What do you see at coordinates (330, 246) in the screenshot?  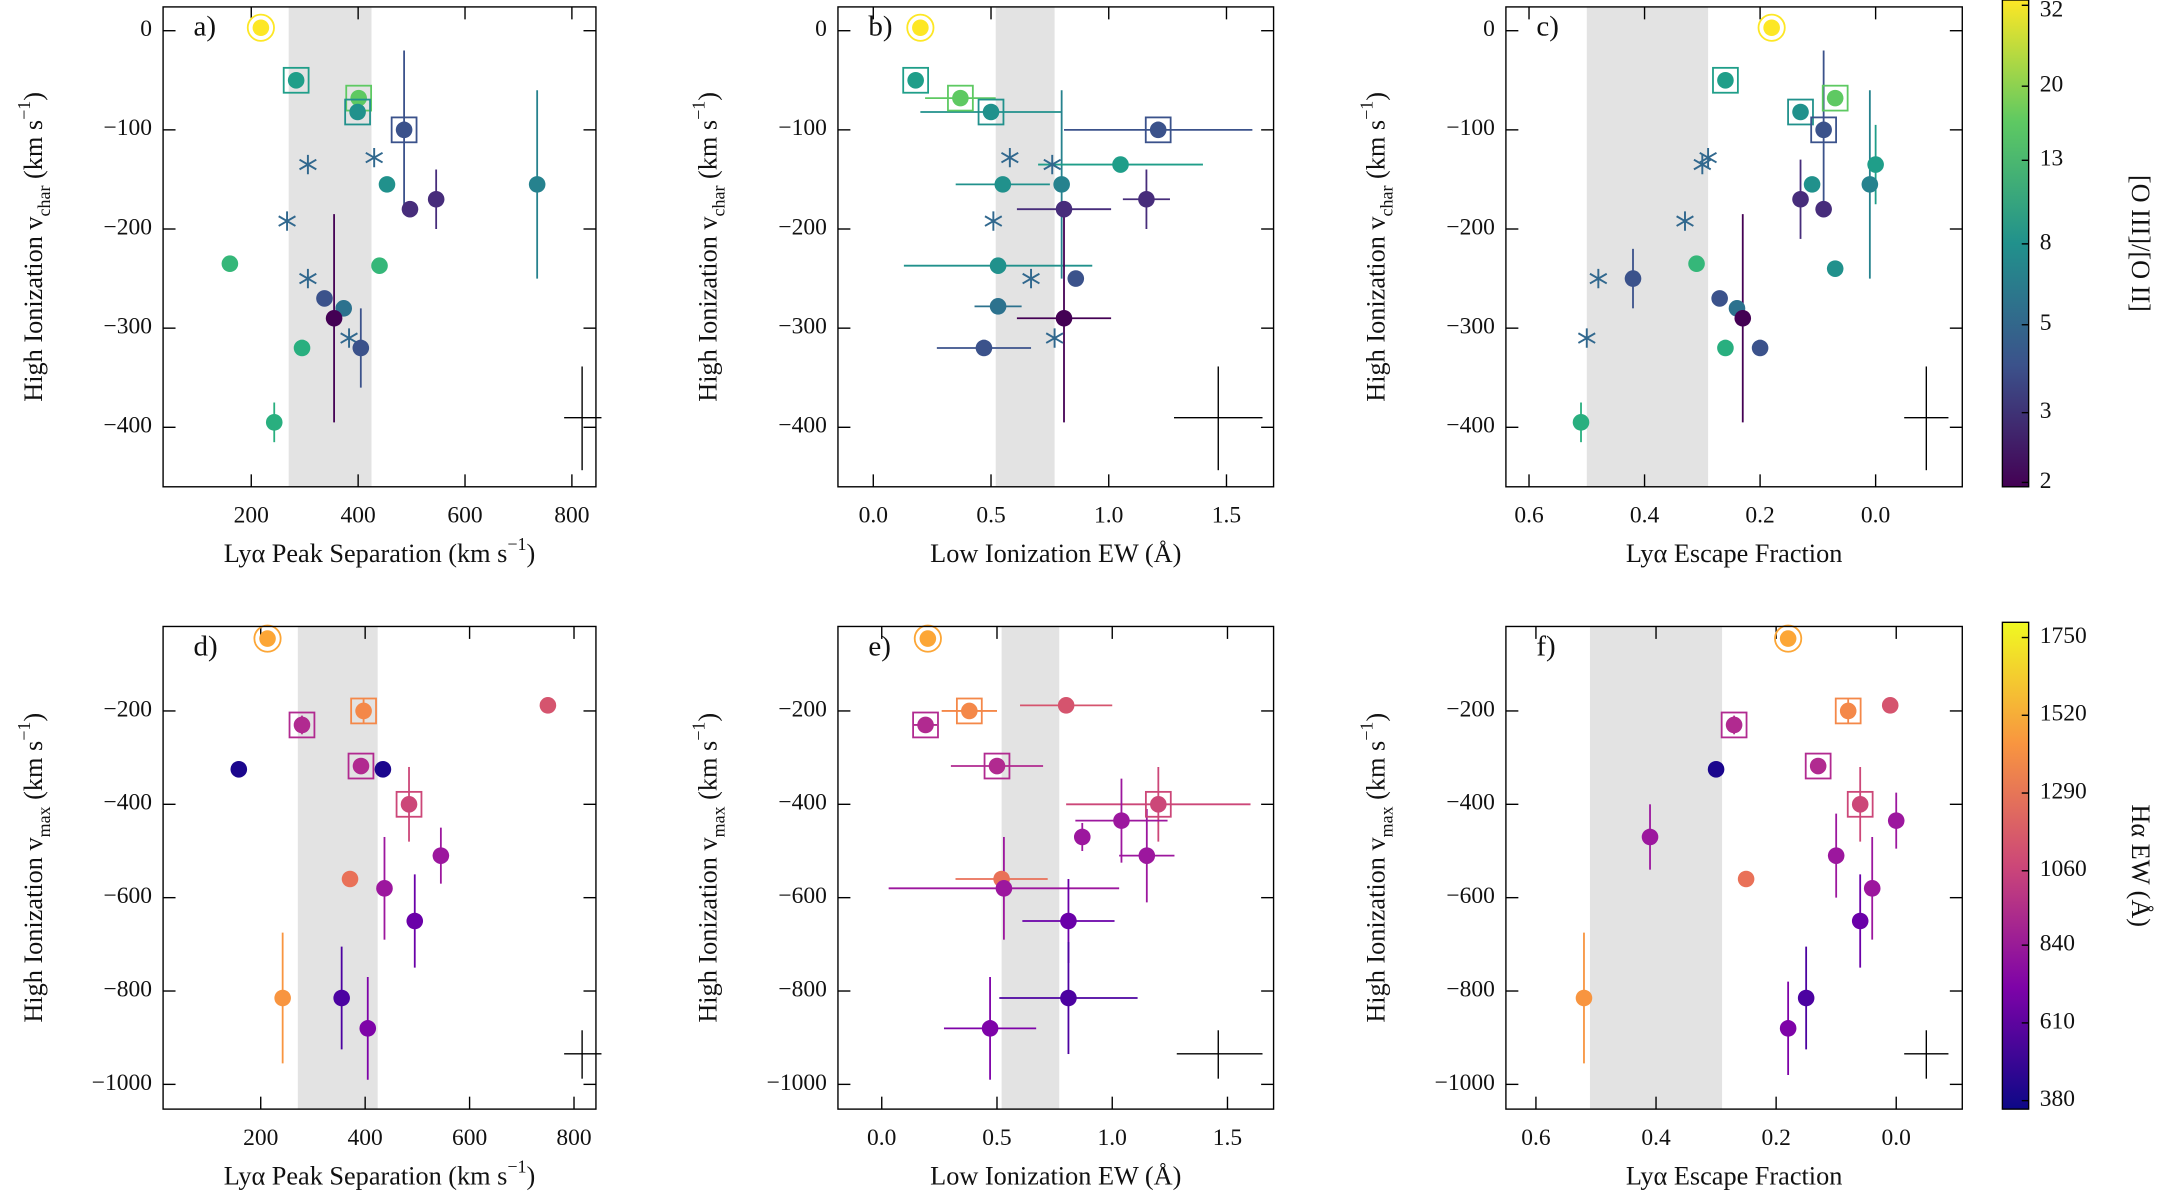 I see `shaded-band` at bounding box center [330, 246].